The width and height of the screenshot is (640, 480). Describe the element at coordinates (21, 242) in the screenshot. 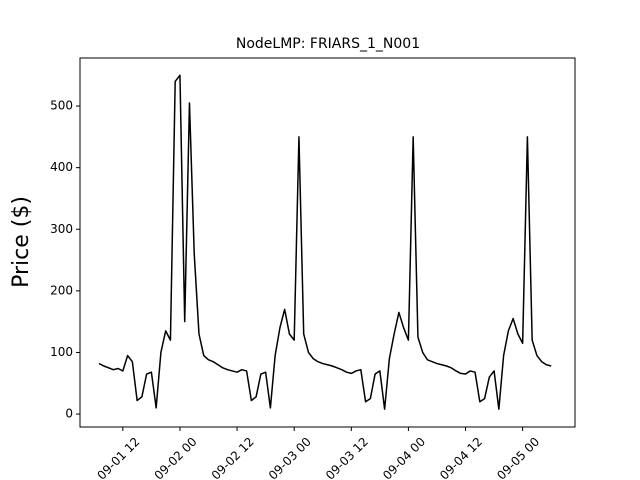

I see `y-axis-label: Price ($)` at that location.